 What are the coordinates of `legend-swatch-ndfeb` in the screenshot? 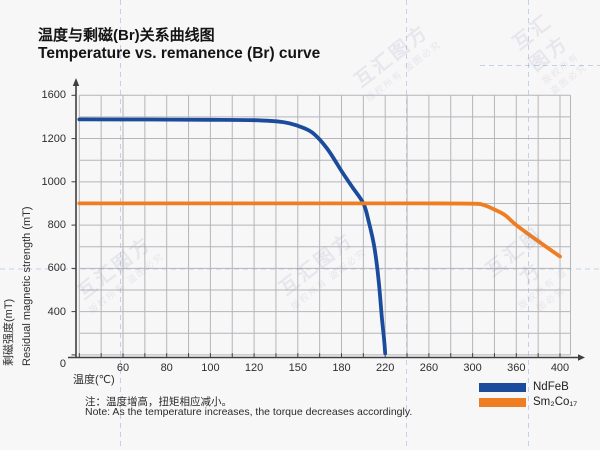 It's located at (502, 387).